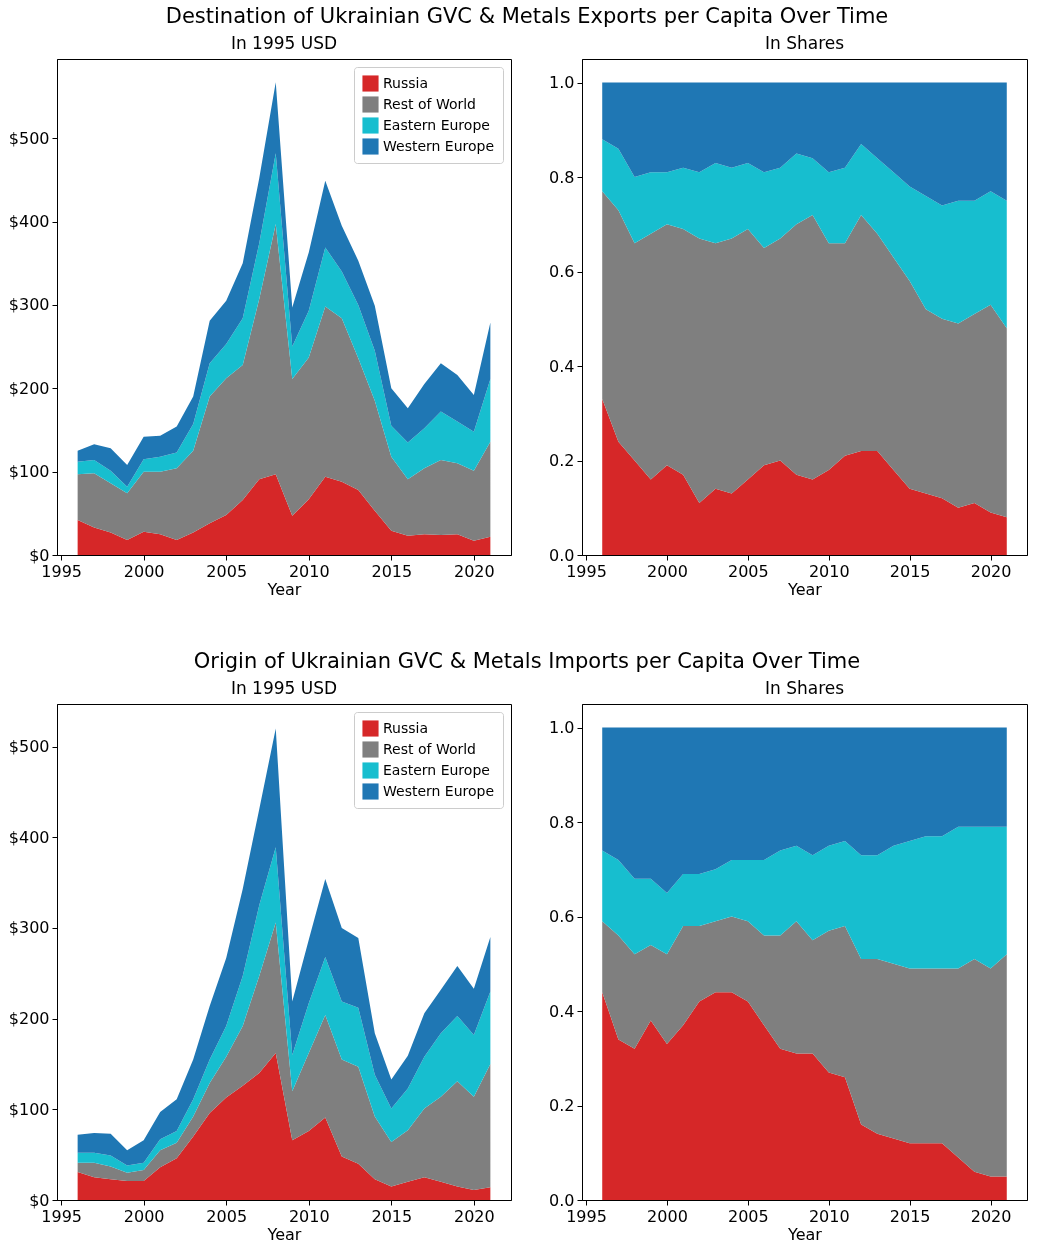 The width and height of the screenshot is (1054, 1251). I want to click on chart-title: Destination of Ukrainian GVC & Metals Exports per Capita Over Time, so click(527, 16).